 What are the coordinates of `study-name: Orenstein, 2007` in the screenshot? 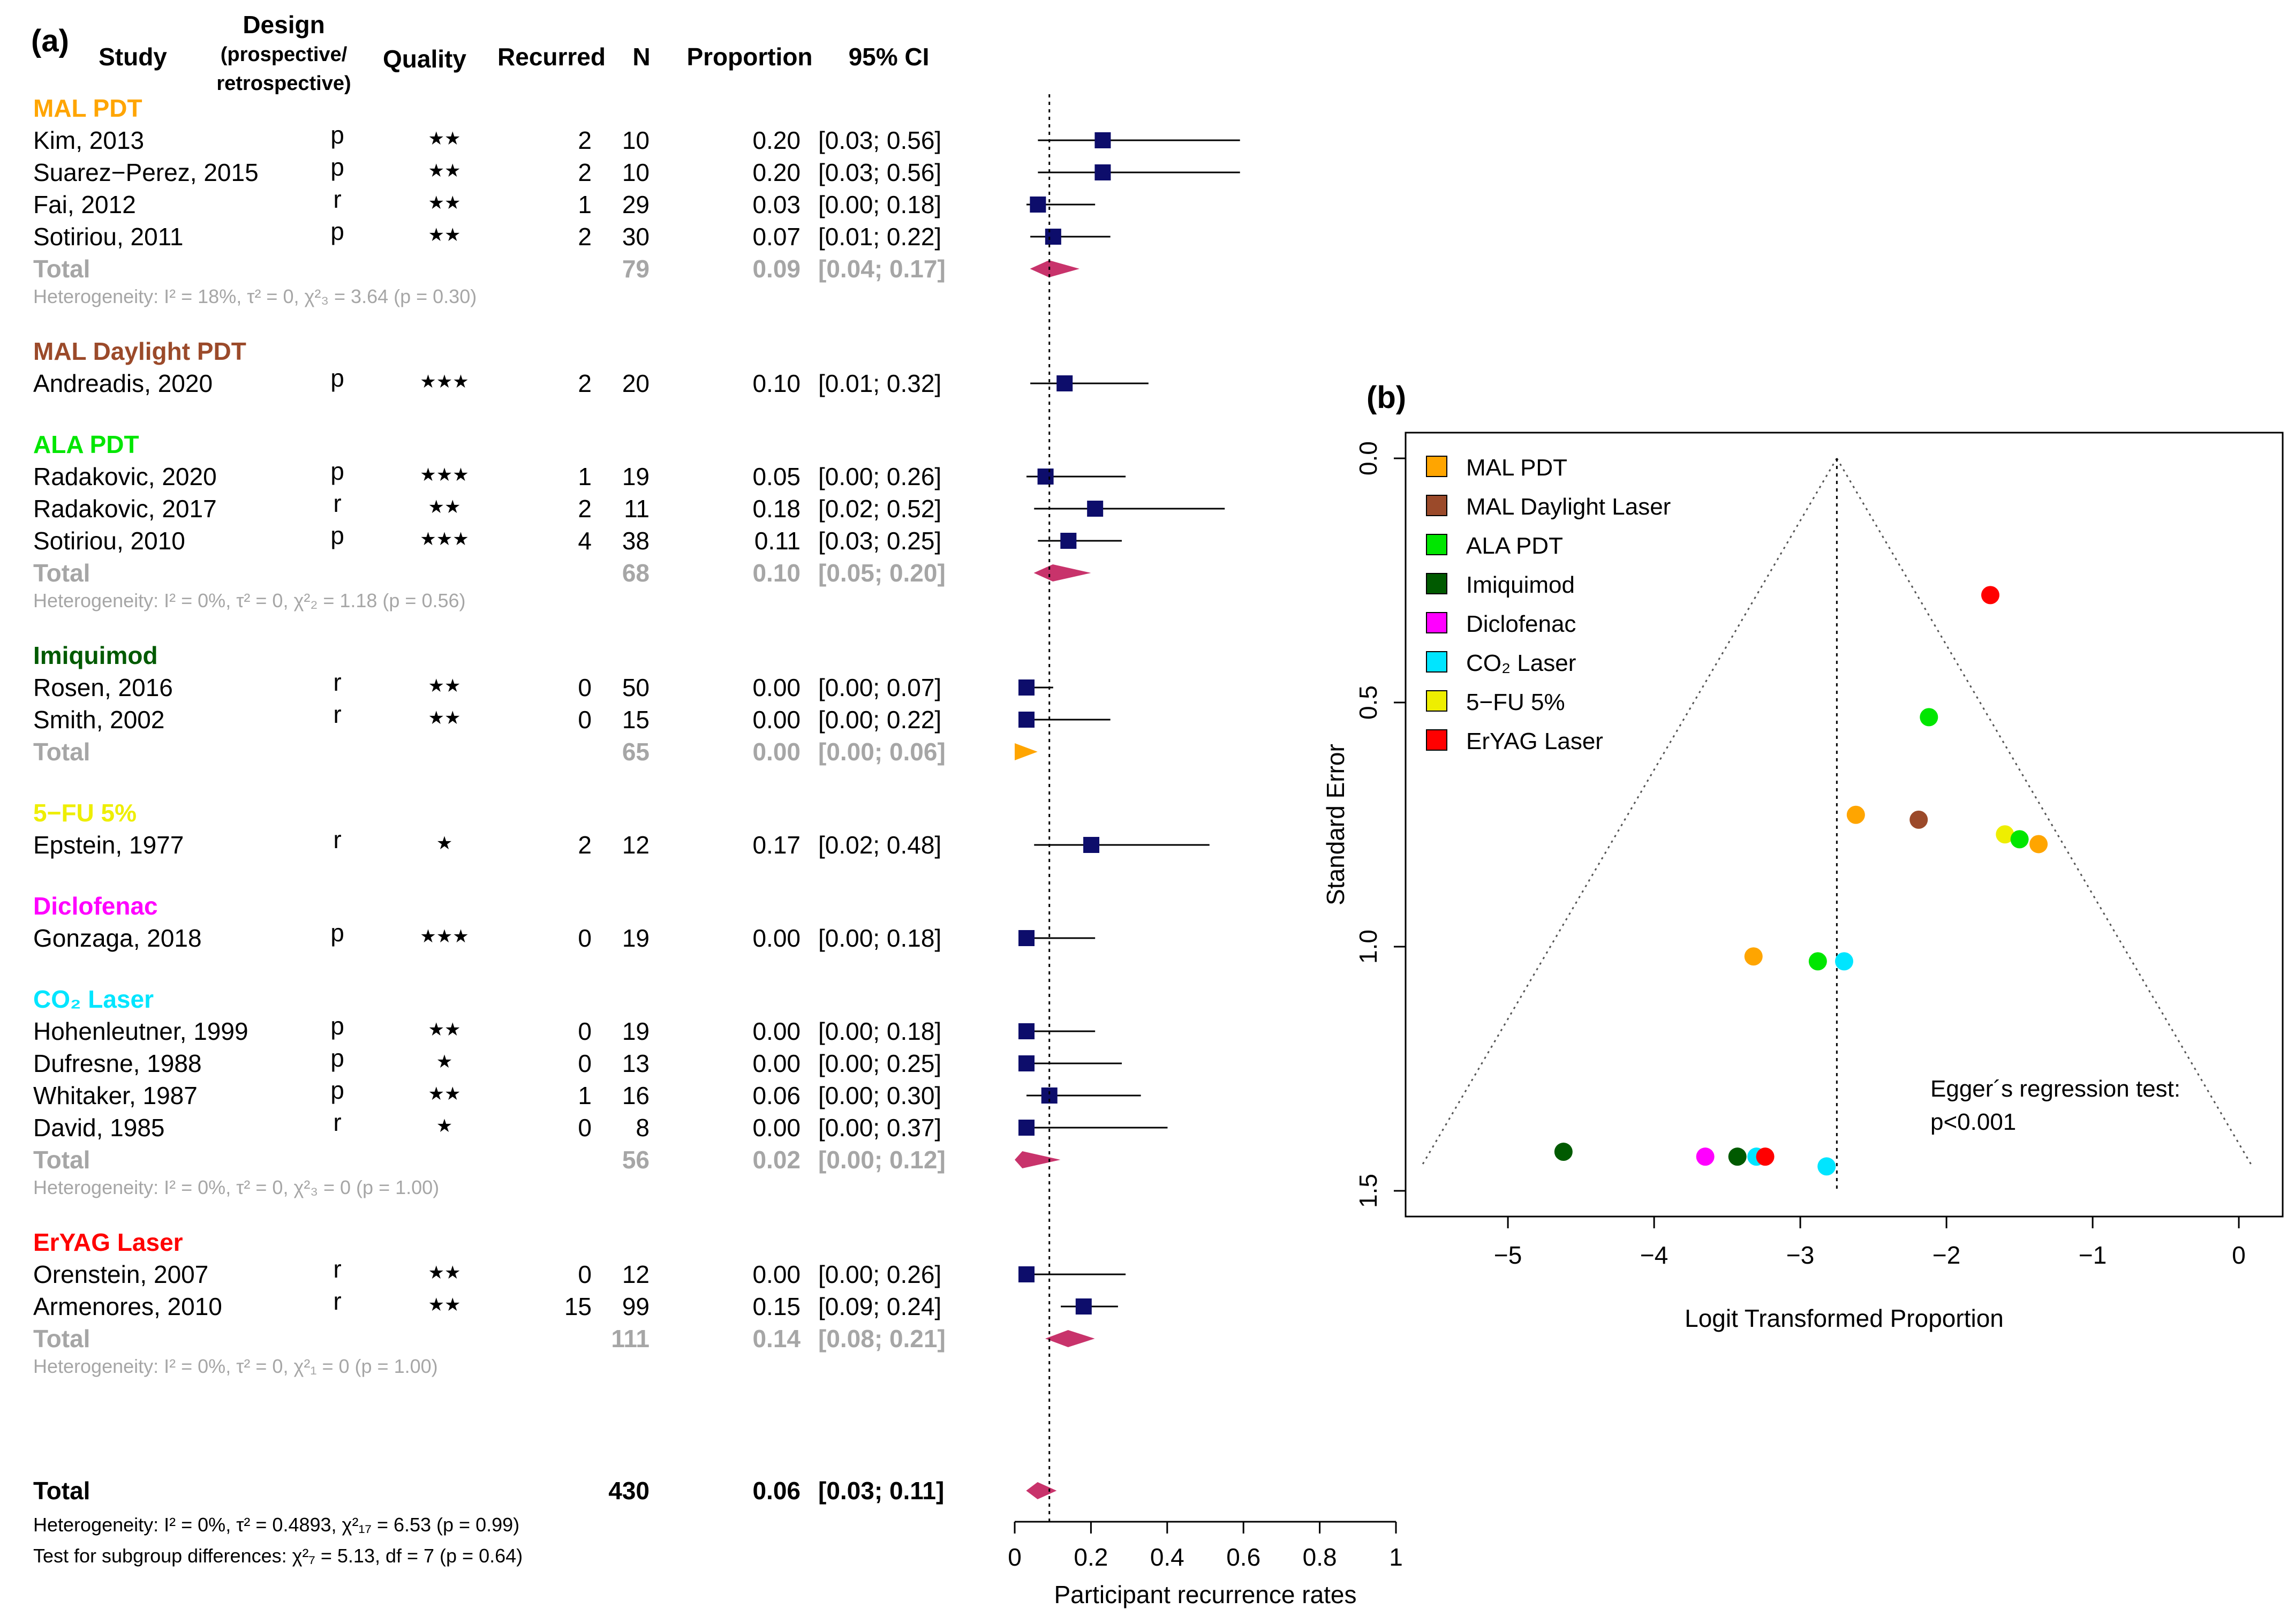 It's located at (120, 1274).